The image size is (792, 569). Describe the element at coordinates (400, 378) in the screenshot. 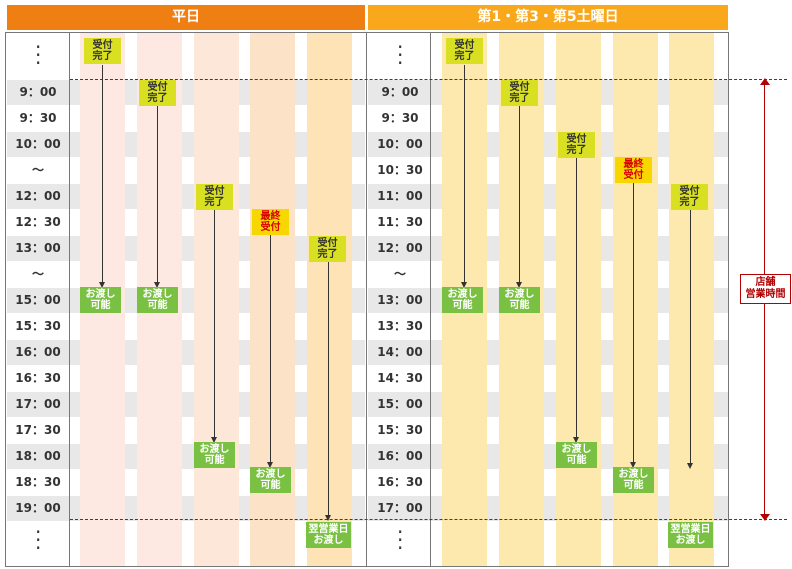

I see `time-label: 14：30` at that location.